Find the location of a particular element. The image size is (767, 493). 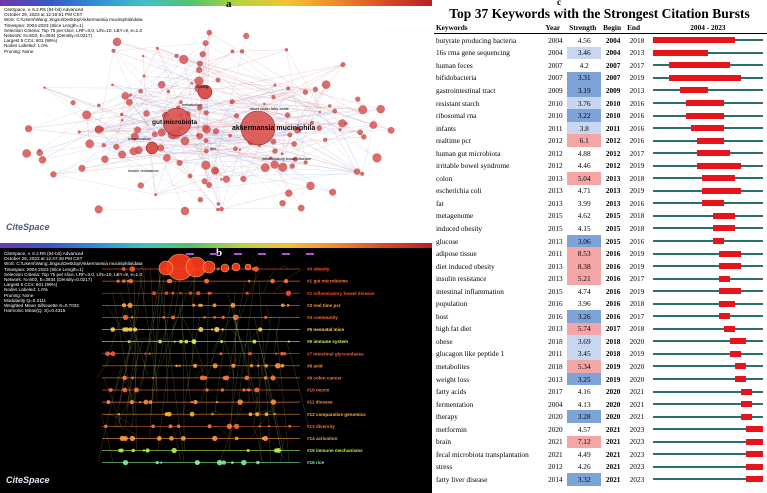

keyword-cell: induced obesity is located at coordinates (459, 228).